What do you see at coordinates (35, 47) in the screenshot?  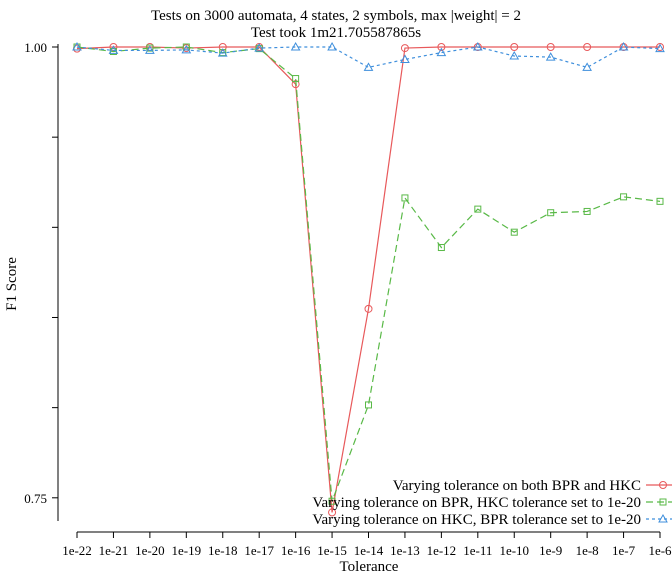 I see `y-tick-label: 1.00` at bounding box center [35, 47].